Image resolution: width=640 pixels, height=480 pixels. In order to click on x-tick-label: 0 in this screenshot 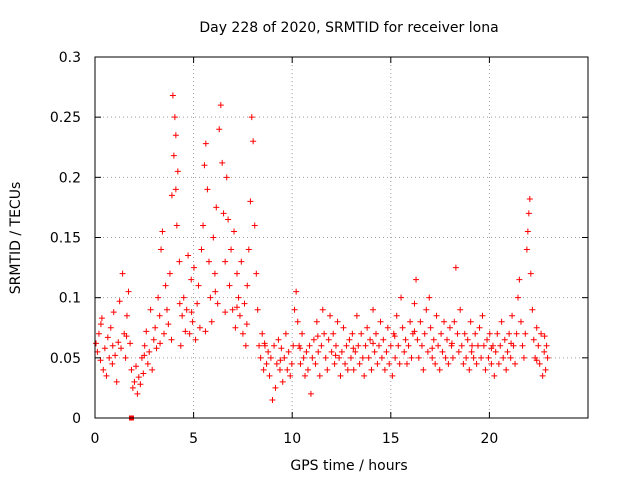, I will do `click(95, 439)`.